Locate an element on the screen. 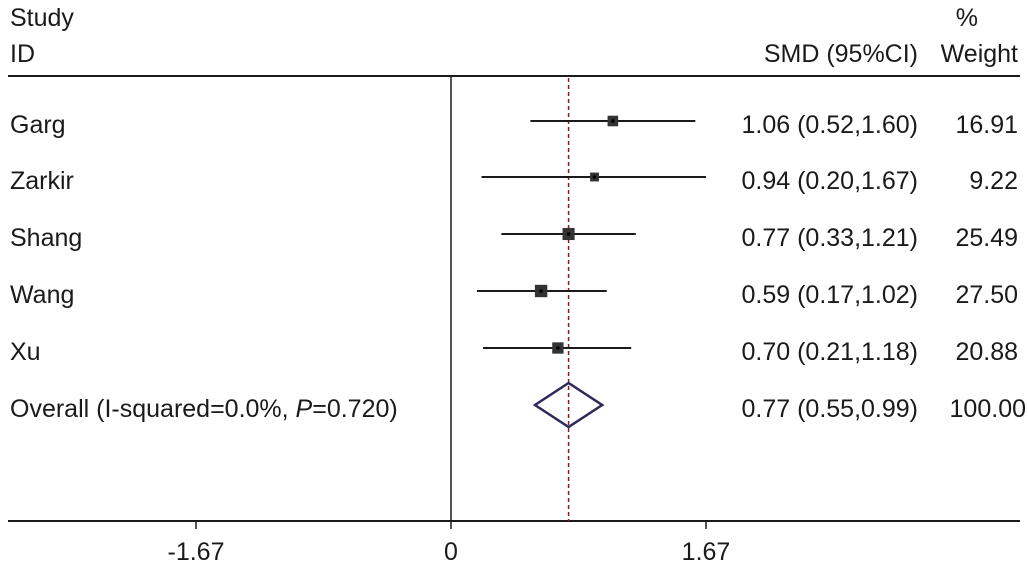 This screenshot has width=1028, height=567. overall-diamond is located at coordinates (568, 405).